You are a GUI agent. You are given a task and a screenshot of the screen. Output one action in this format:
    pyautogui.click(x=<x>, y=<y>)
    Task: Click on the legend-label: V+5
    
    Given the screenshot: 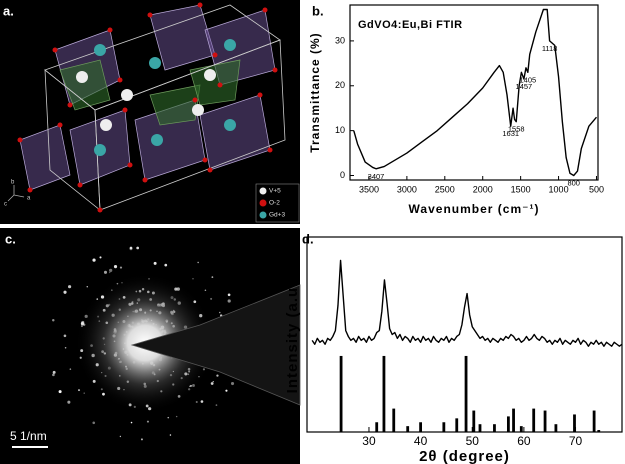 What is the action you would take?
    pyautogui.click(x=275, y=191)
    